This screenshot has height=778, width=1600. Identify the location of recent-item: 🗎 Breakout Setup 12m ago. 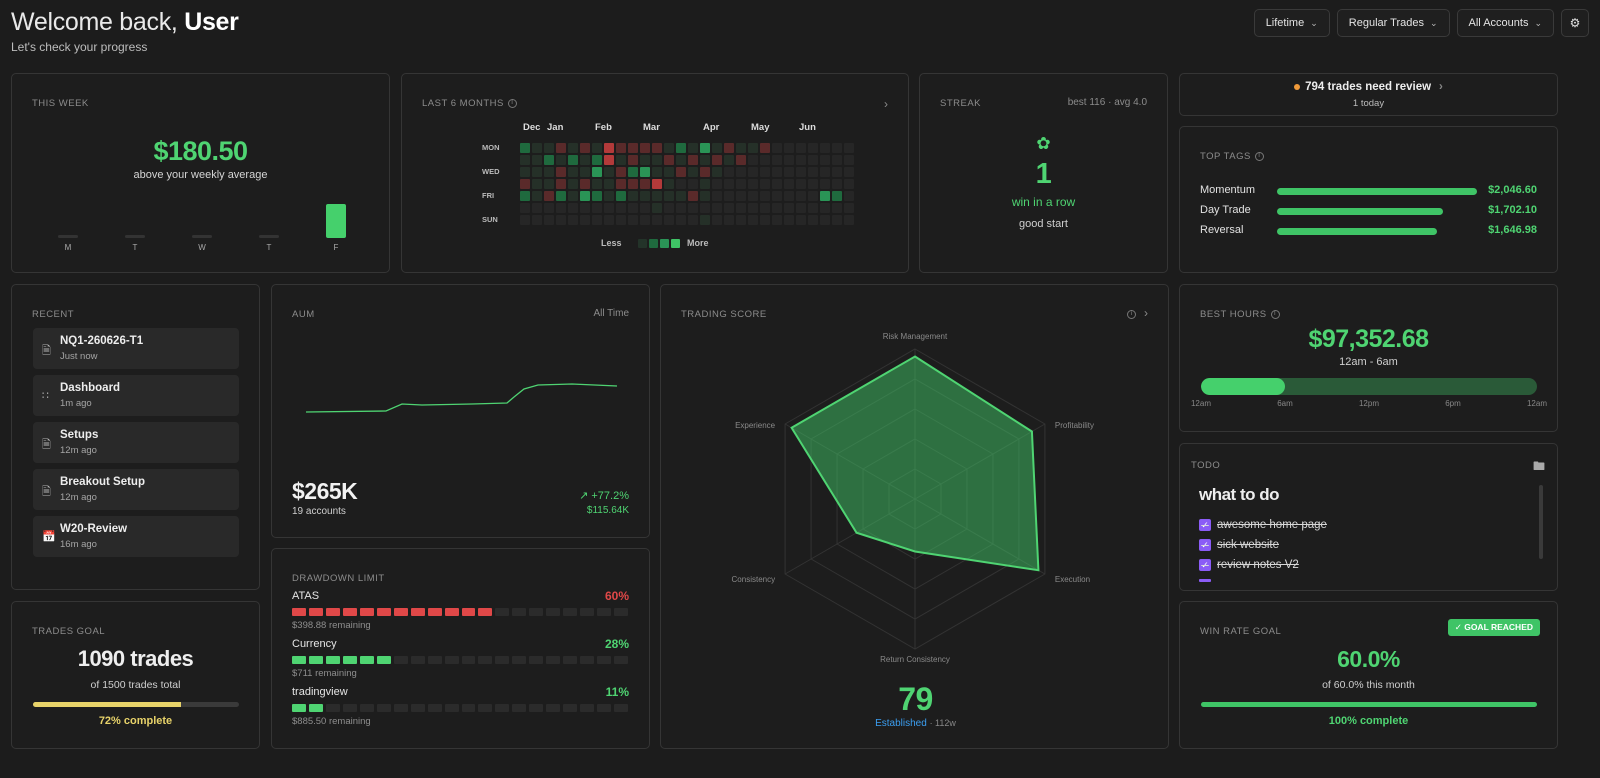
(136, 489).